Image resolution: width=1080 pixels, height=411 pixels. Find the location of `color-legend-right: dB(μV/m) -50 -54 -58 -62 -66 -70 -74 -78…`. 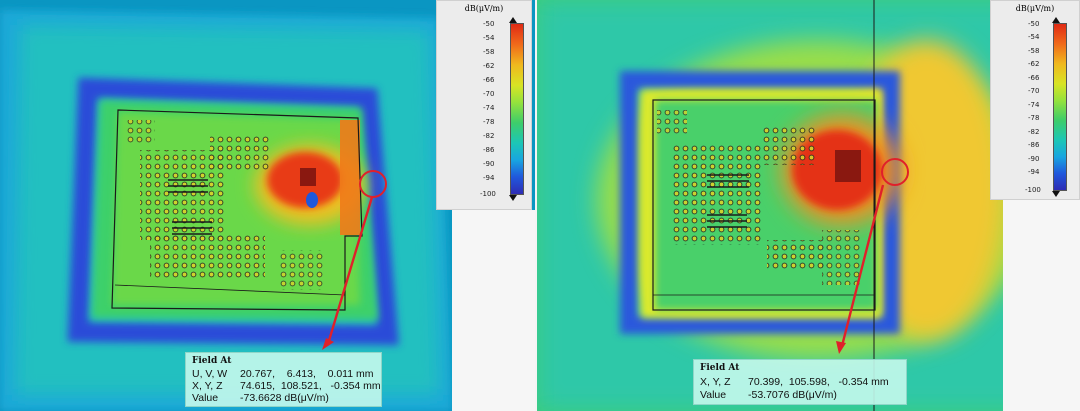

color-legend-right: dB(μV/m) -50 -54 -58 -62 -66 -70 -74 -78… is located at coordinates (1035, 100).